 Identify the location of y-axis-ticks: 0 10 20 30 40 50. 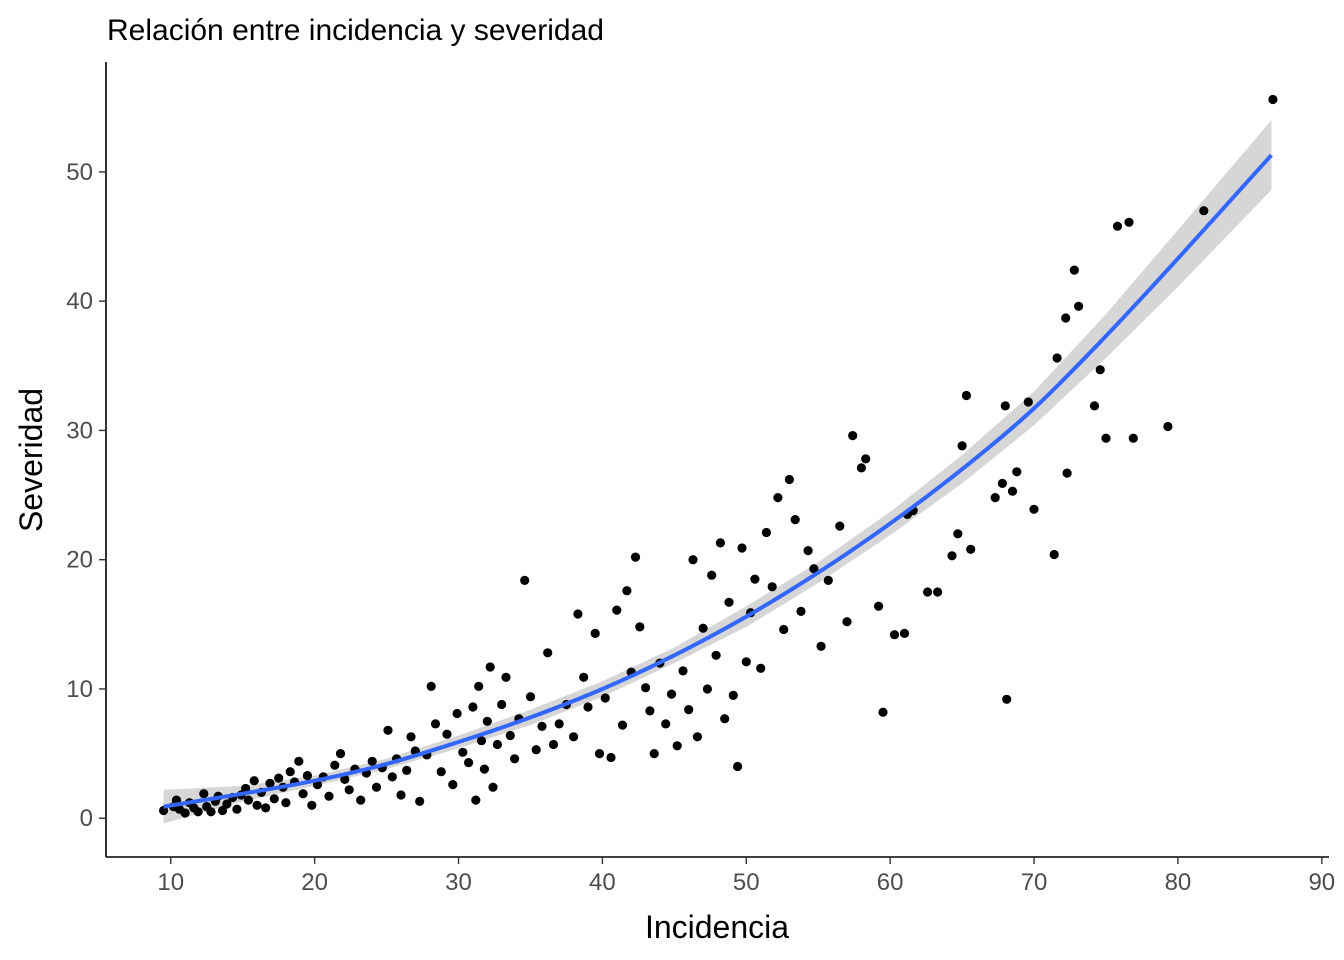
(86, 495).